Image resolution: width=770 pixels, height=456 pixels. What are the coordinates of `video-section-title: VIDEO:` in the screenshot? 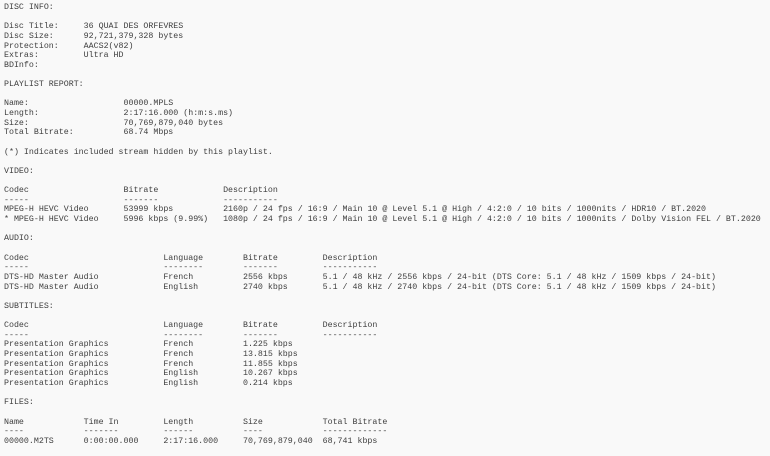 It's located at (19, 171).